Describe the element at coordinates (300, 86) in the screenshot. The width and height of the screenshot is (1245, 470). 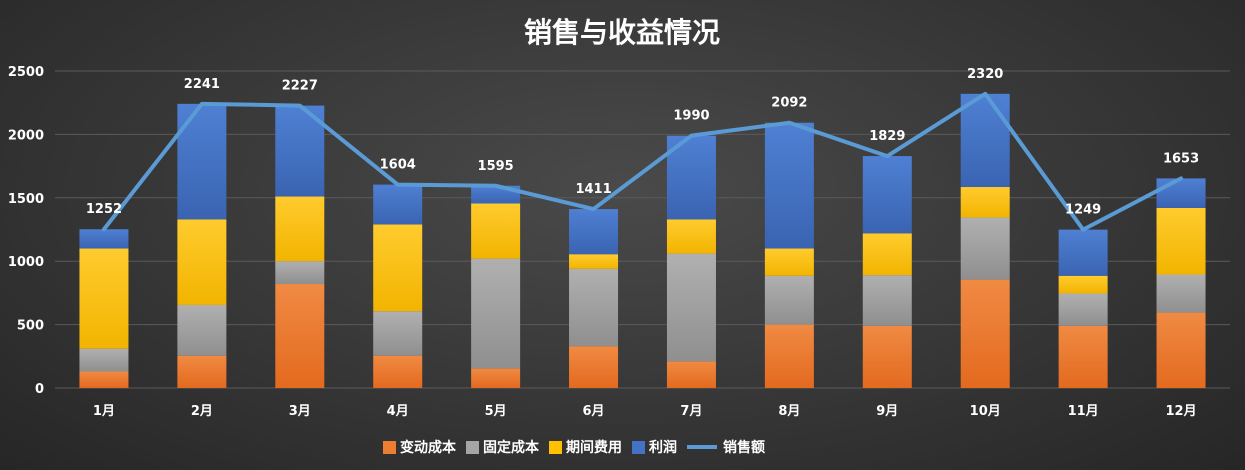
I see `sales-data-label: 2227` at that location.